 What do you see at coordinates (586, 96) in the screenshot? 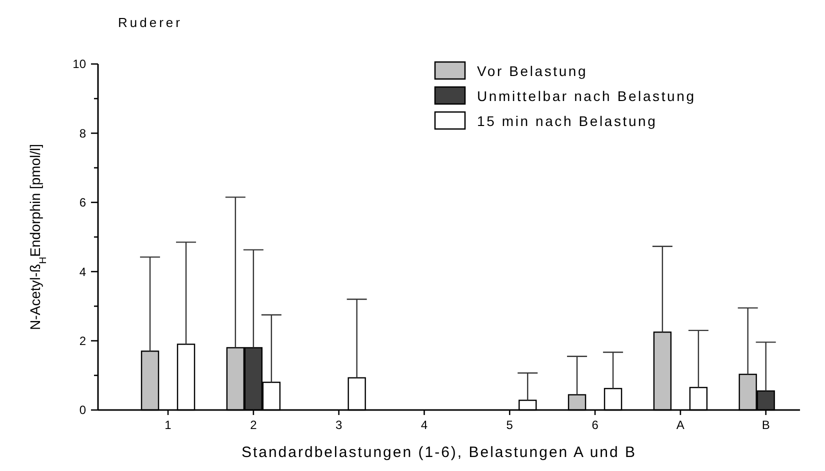
I see `legend-label: Unmittelbar nach Belastung` at bounding box center [586, 96].